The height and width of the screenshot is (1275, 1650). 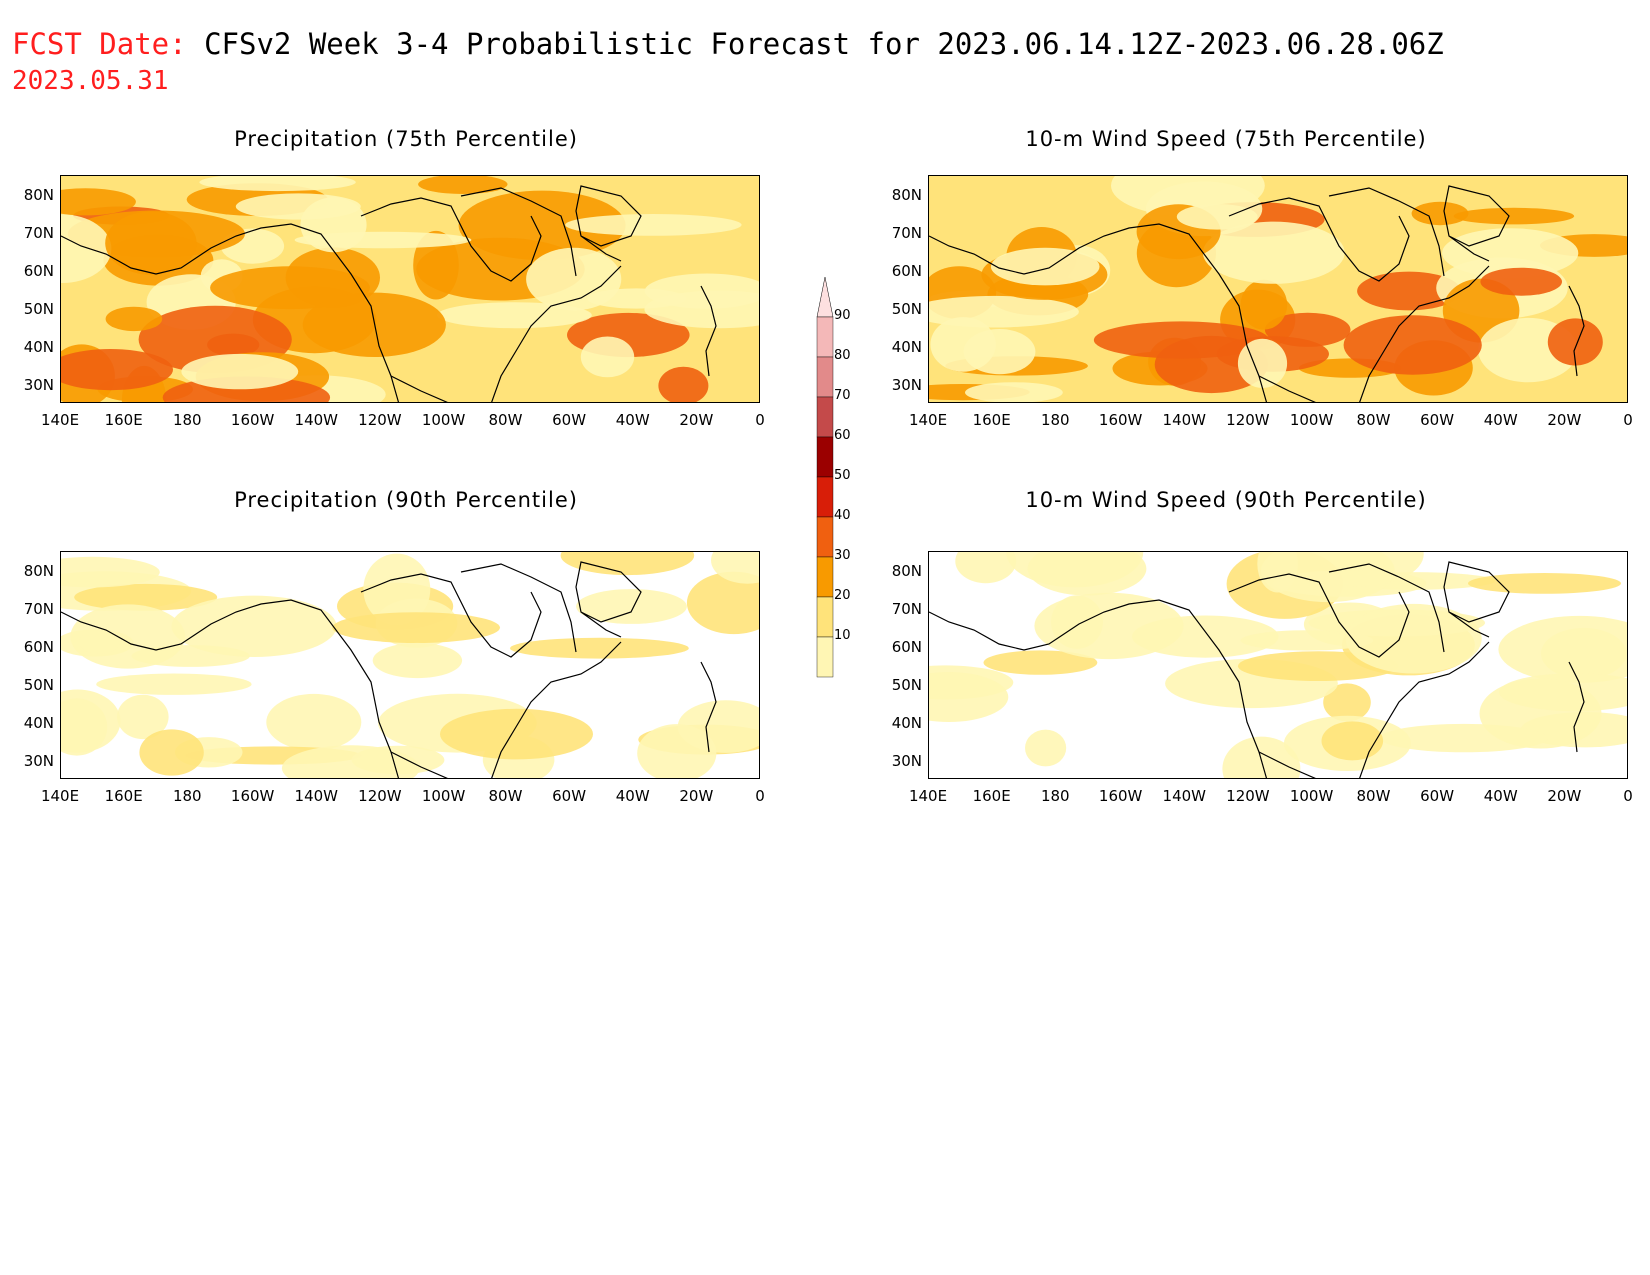 What do you see at coordinates (842, 515) in the screenshot?
I see `colorbar-label: 40` at bounding box center [842, 515].